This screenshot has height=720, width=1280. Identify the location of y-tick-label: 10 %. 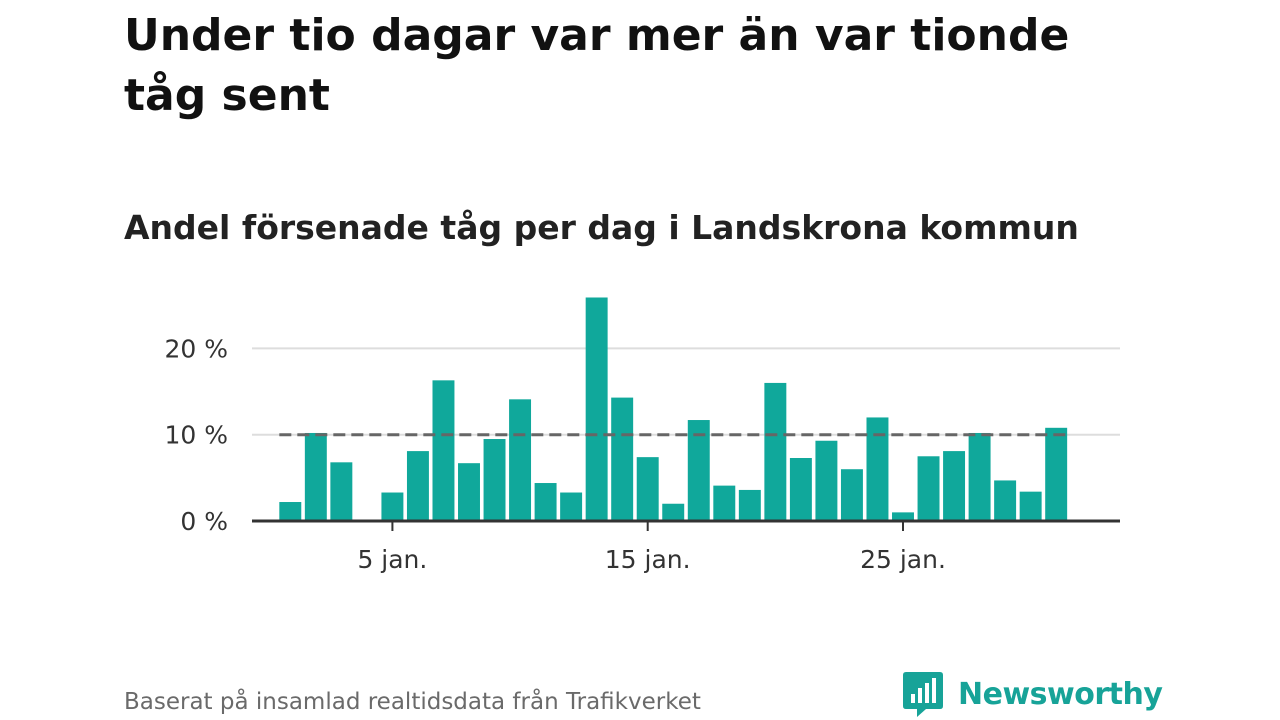
(196, 435).